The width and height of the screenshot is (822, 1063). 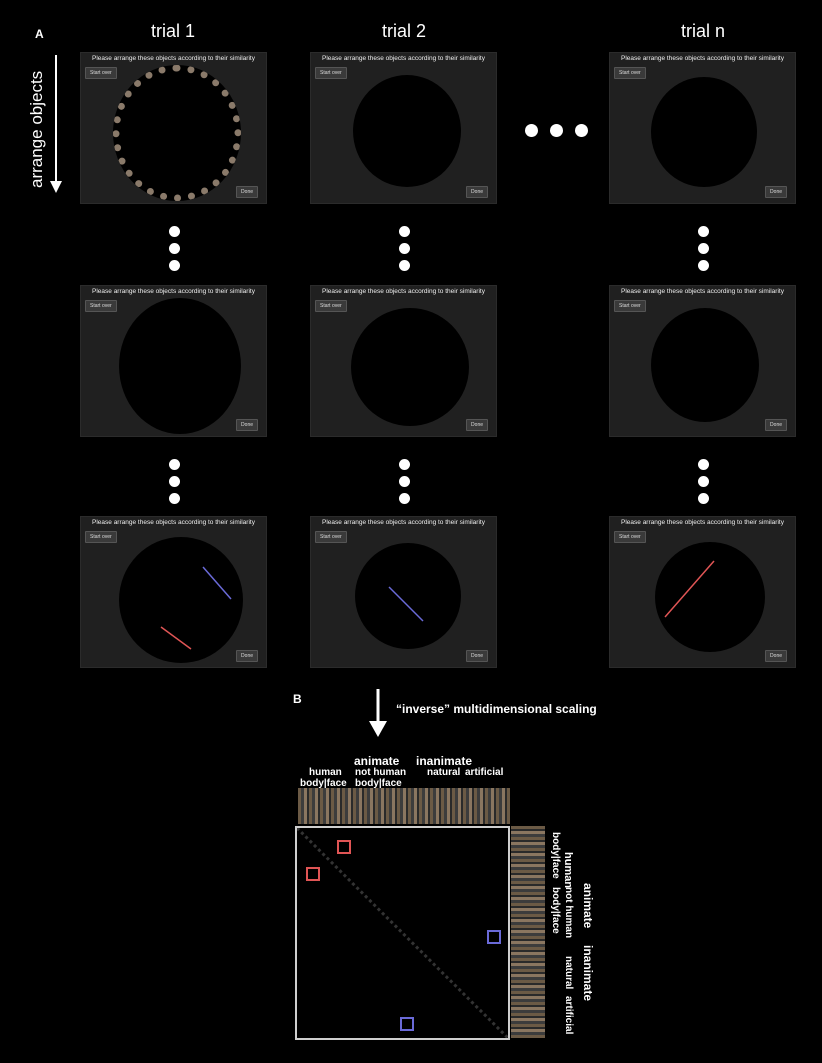 I want to click on panel-label-b: B, so click(x=297, y=699).